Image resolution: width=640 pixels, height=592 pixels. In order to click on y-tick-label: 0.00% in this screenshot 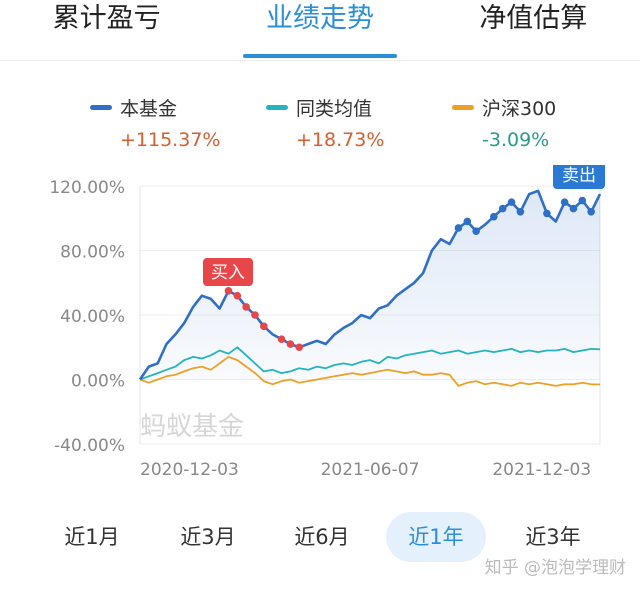, I will do `click(98, 382)`.